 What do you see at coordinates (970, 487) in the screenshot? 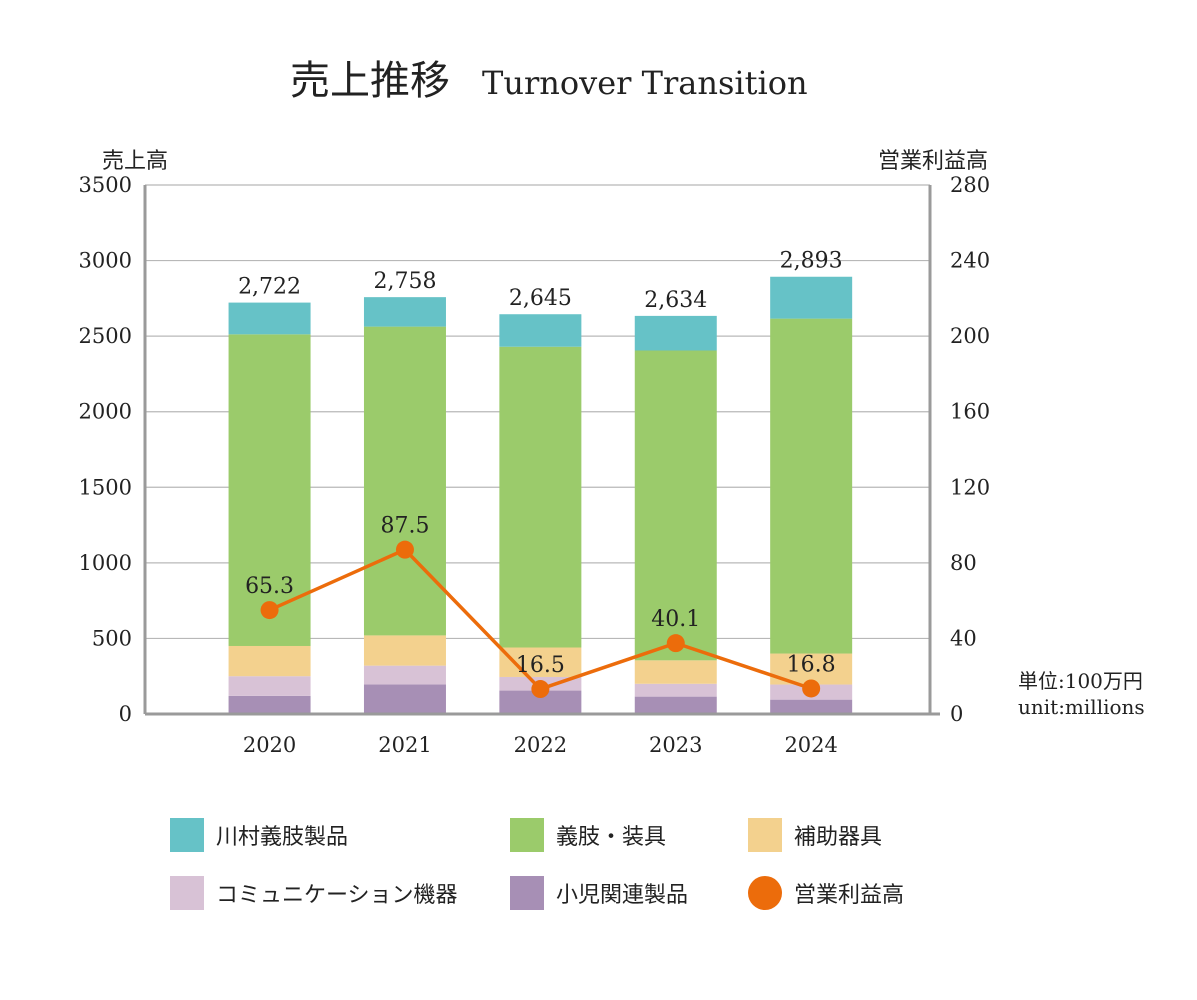
I see `y2-tick-label: 120` at bounding box center [970, 487].